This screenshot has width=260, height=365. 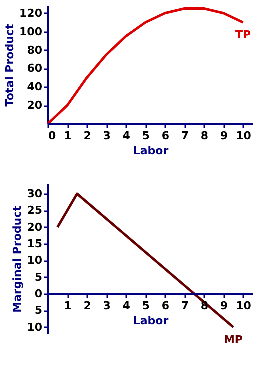 What do you see at coordinates (233, 339) in the screenshot?
I see `series-label: MP` at bounding box center [233, 339].